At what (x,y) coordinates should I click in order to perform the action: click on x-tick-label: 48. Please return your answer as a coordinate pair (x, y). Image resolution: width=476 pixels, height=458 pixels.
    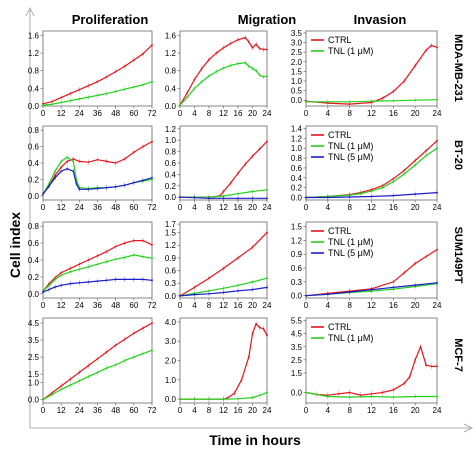
    Looking at the image, I should click on (115, 305).